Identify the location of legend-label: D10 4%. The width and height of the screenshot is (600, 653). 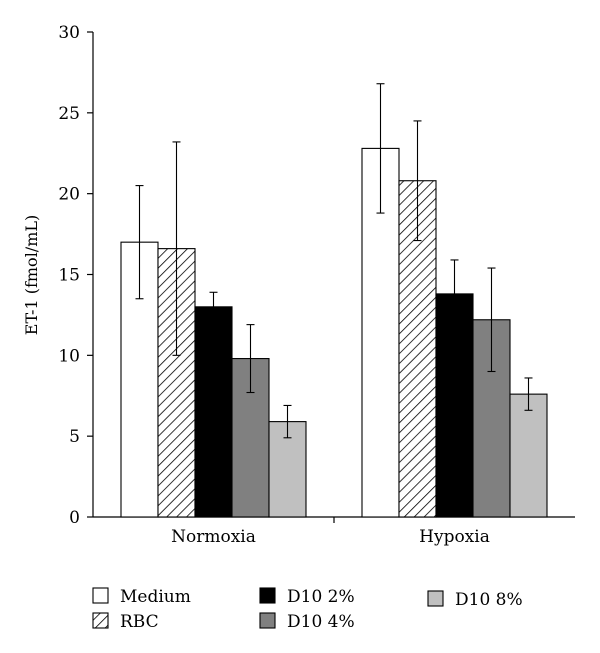
(321, 622).